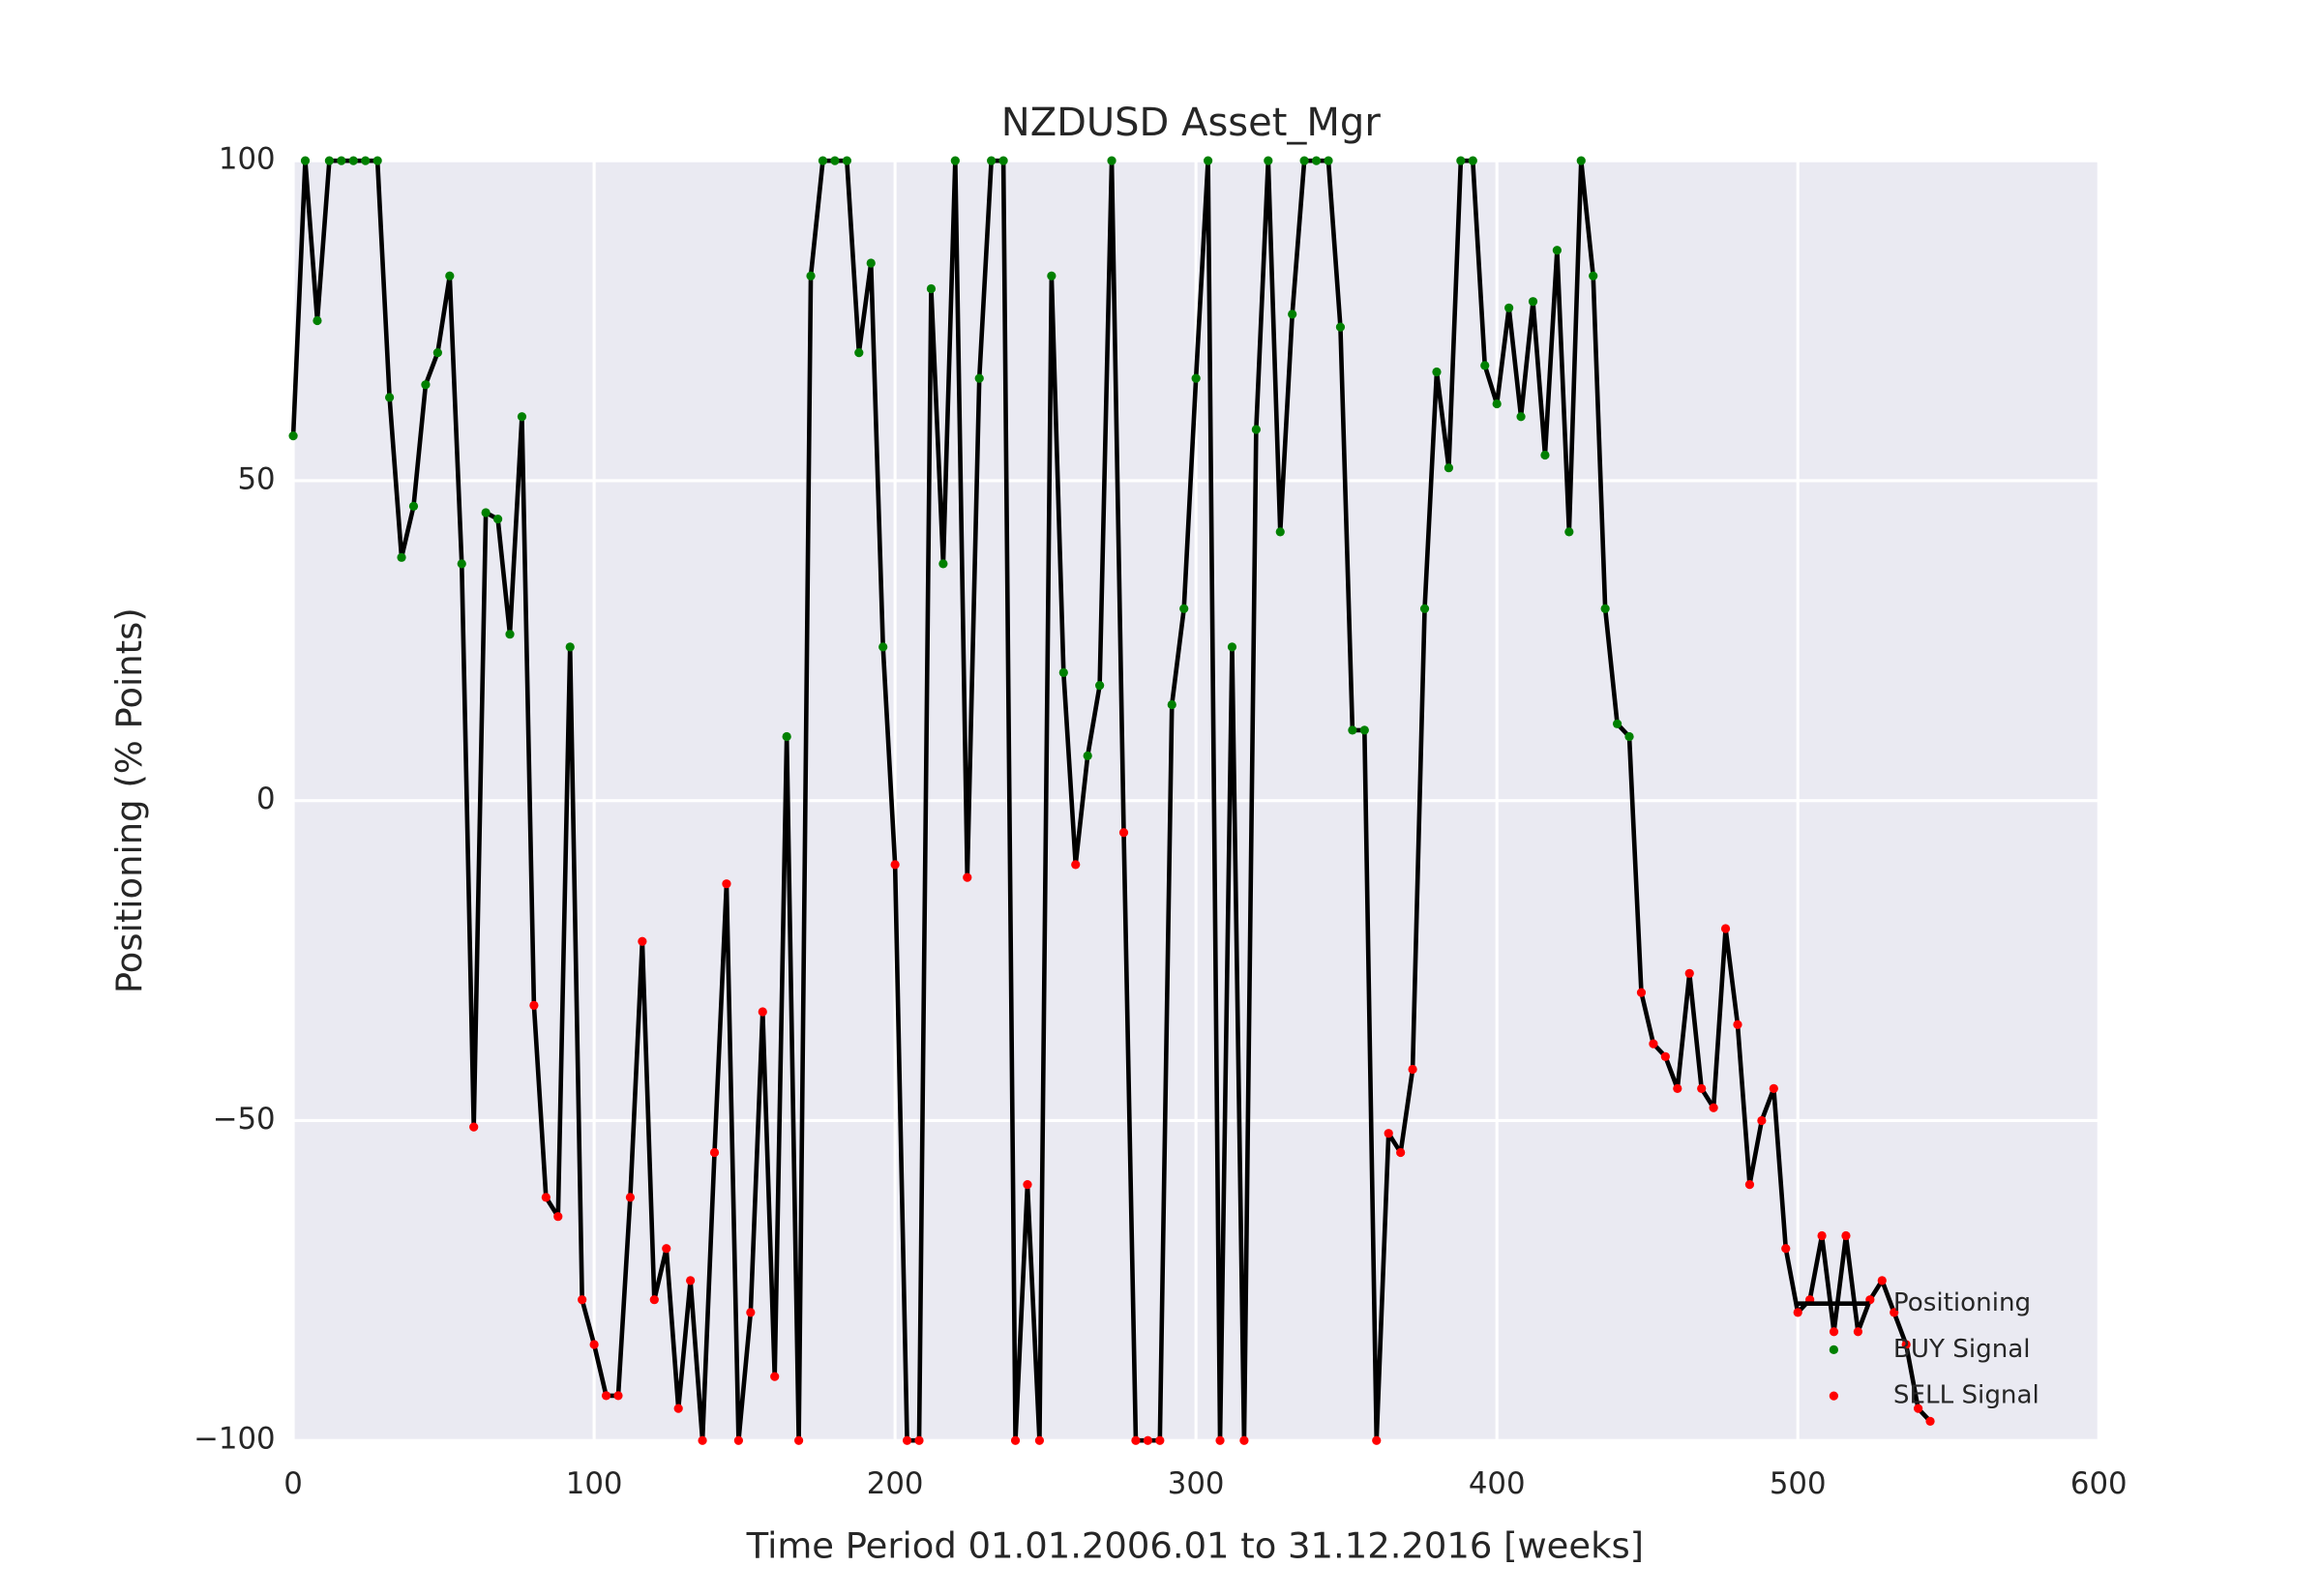 This screenshot has height=1596, width=2322. I want to click on legend-label: BUY Signal, so click(1962, 1349).